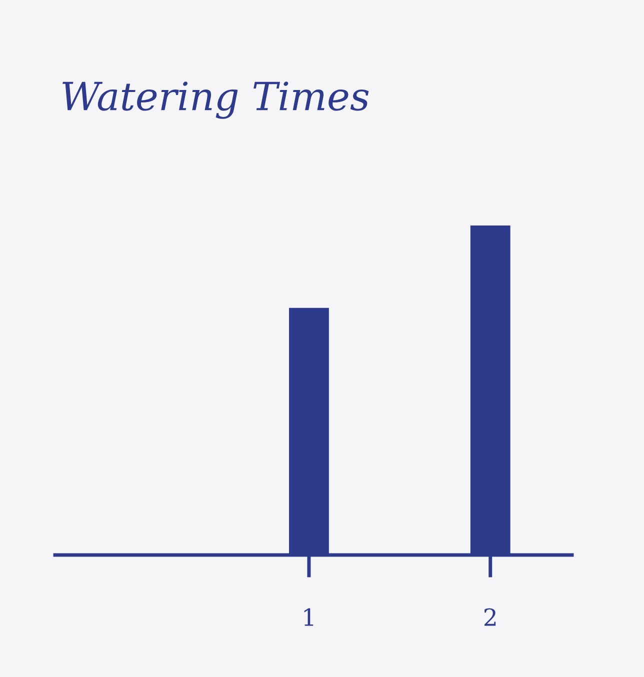  Describe the element at coordinates (309, 617) in the screenshot. I see `x-tick-label: 1` at that location.